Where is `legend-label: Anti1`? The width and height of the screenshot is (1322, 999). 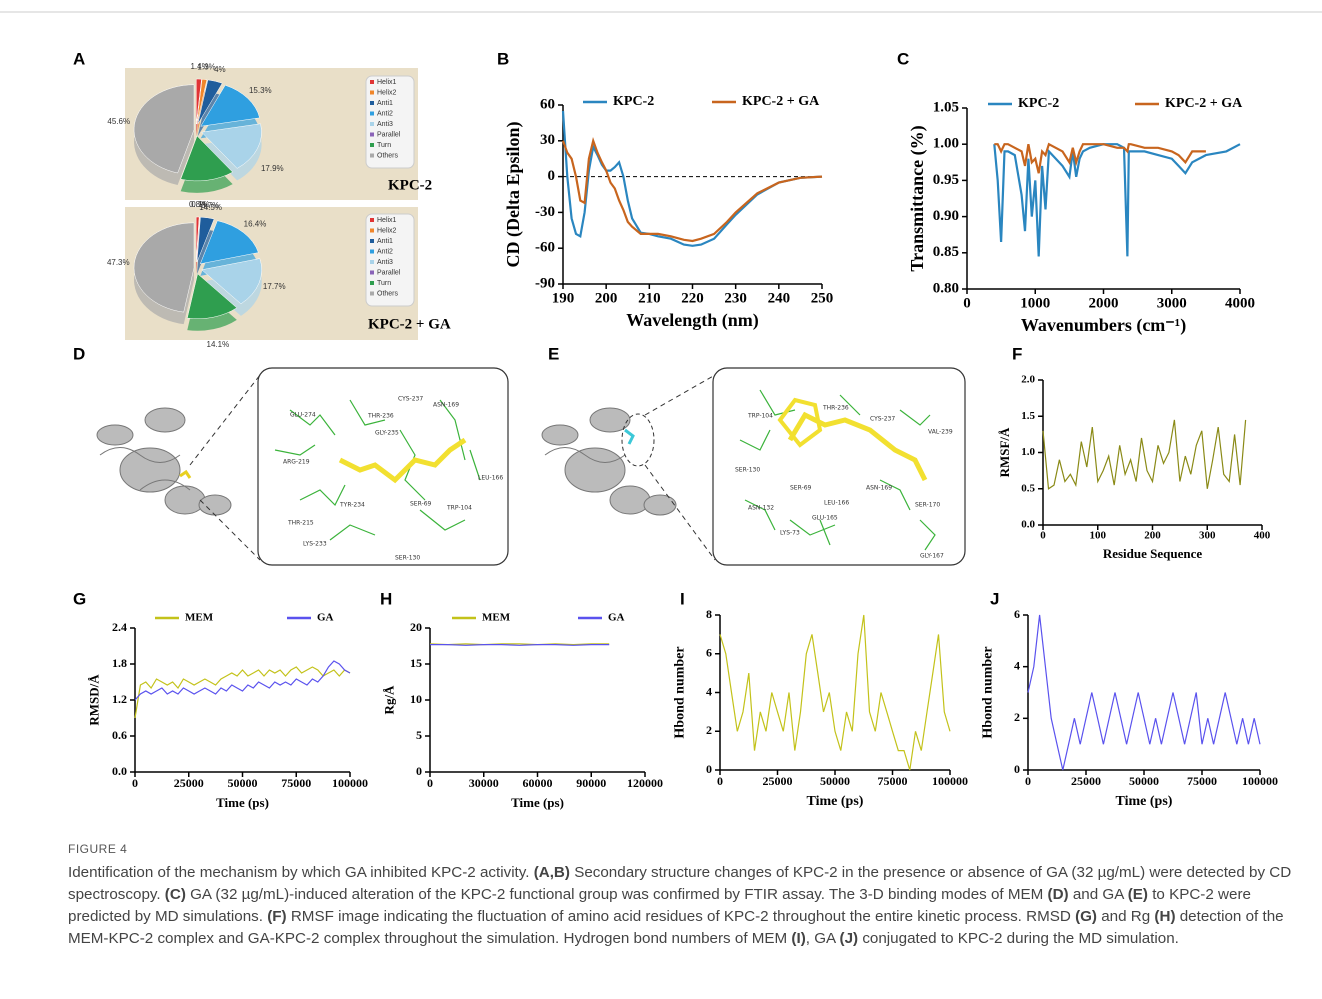
legend-label: Anti1 is located at coordinates (385, 103).